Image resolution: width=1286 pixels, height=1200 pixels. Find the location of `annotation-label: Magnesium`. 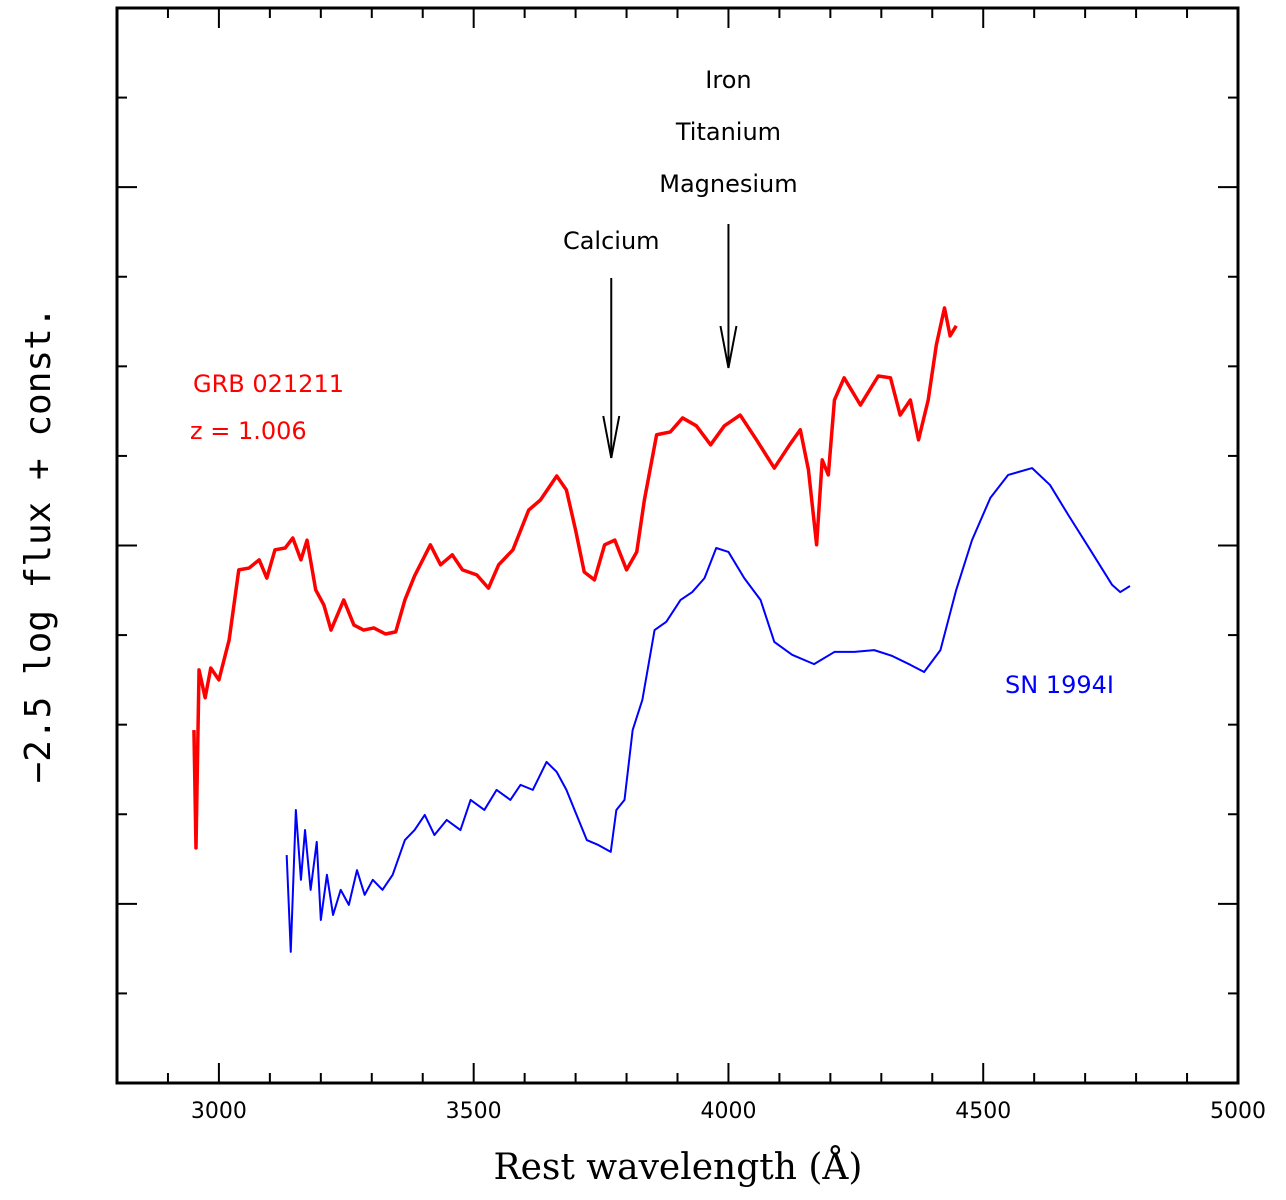

annotation-label: Magnesium is located at coordinates (728, 184).